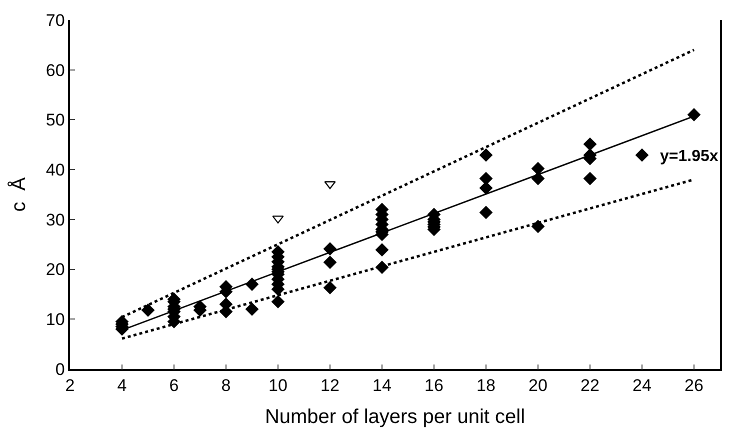  What do you see at coordinates (642, 386) in the screenshot?
I see `x-tick-label: 24` at bounding box center [642, 386].